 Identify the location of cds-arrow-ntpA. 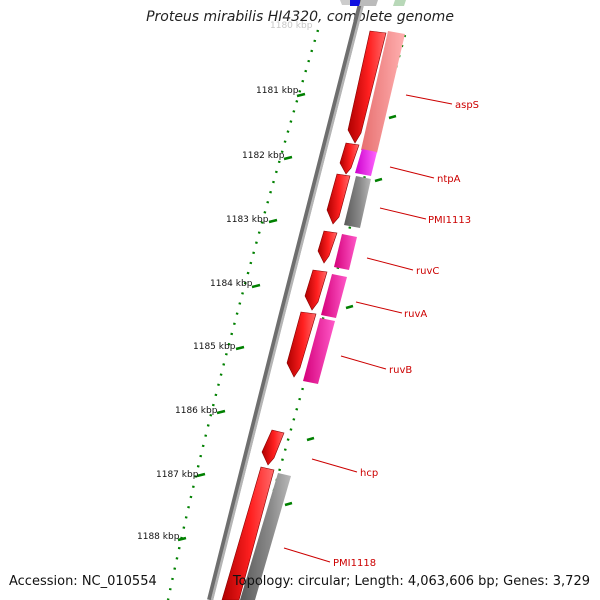
(349, 158).